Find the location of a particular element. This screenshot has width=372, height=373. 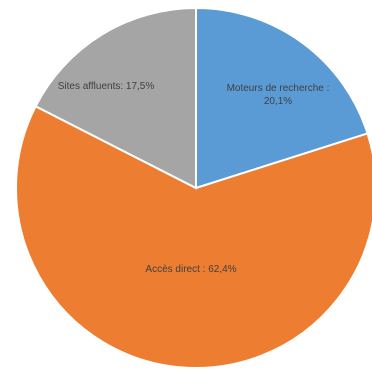

data-label-line: 20,1% is located at coordinates (278, 101).